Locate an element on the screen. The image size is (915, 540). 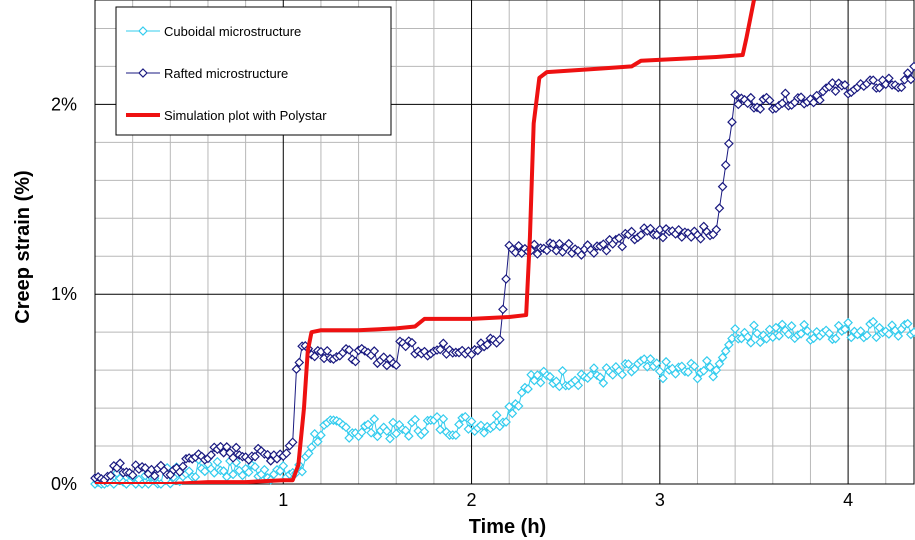
x-tick-label: 1 is located at coordinates (283, 500).